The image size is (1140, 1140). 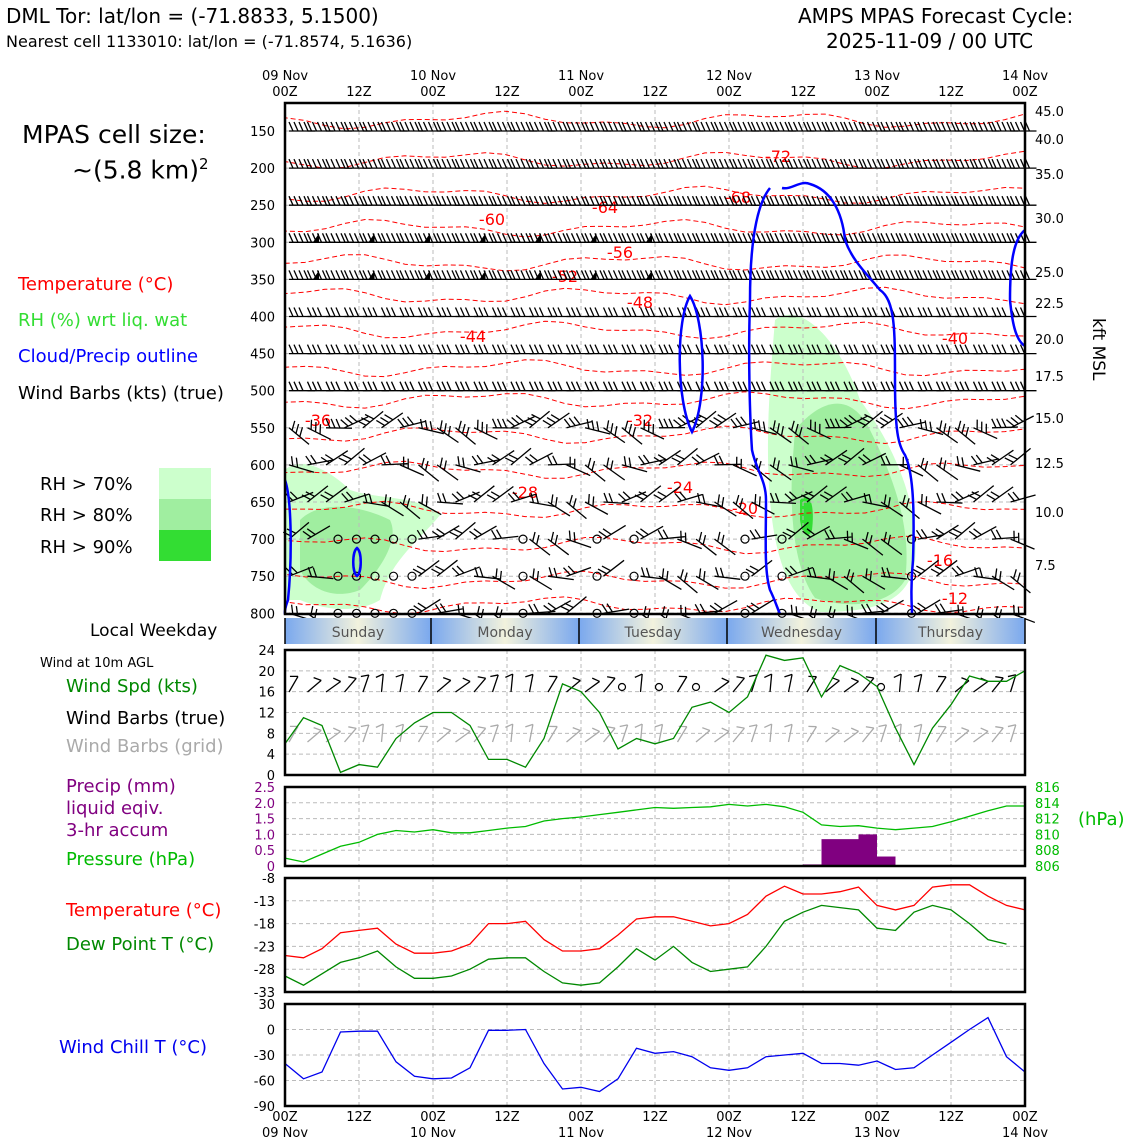 What do you see at coordinates (262, 540) in the screenshot?
I see `pressure-tick-label: 700` at bounding box center [262, 540].